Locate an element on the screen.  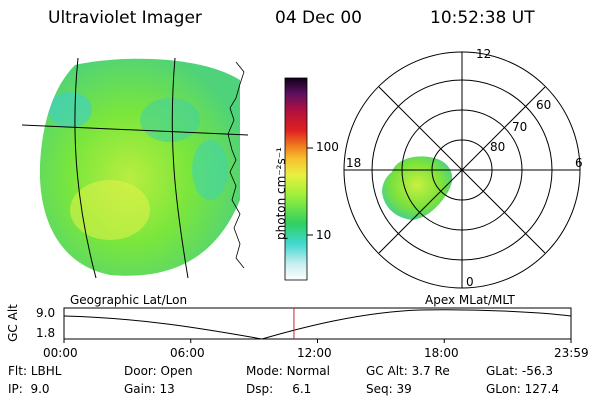
time-tick-1200: 12:00 is located at coordinates (314, 353).